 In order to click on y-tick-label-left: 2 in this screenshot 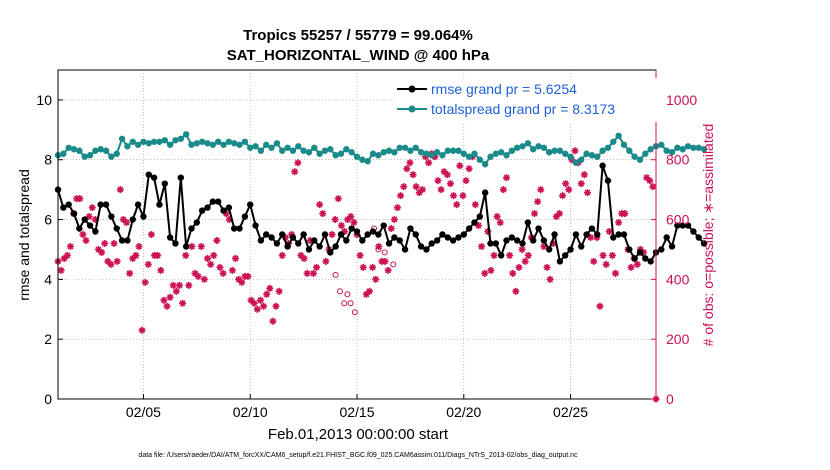, I will do `click(48, 339)`.